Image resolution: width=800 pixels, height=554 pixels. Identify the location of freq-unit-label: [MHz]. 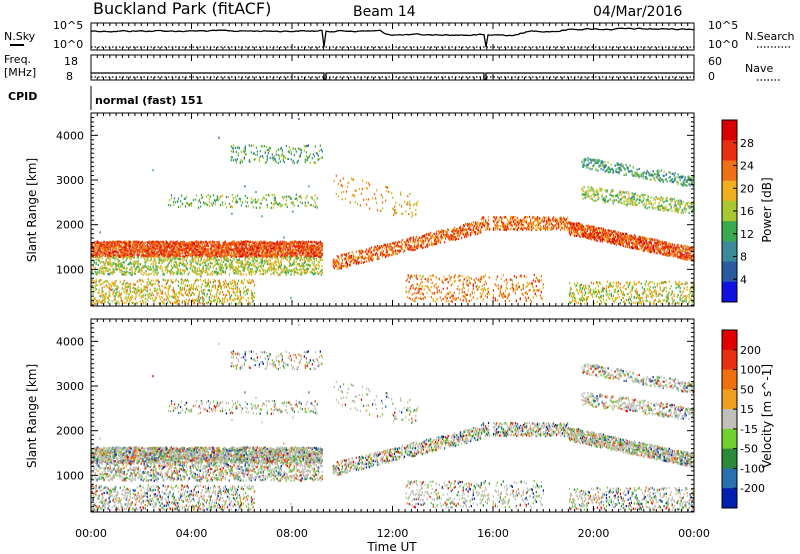
(20, 72).